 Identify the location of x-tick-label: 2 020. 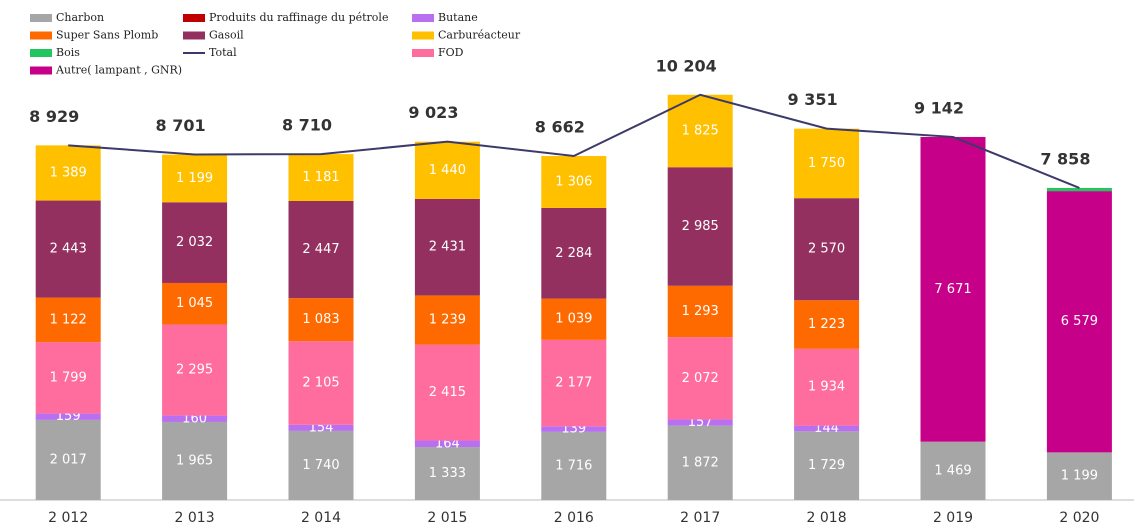
(1079, 518).